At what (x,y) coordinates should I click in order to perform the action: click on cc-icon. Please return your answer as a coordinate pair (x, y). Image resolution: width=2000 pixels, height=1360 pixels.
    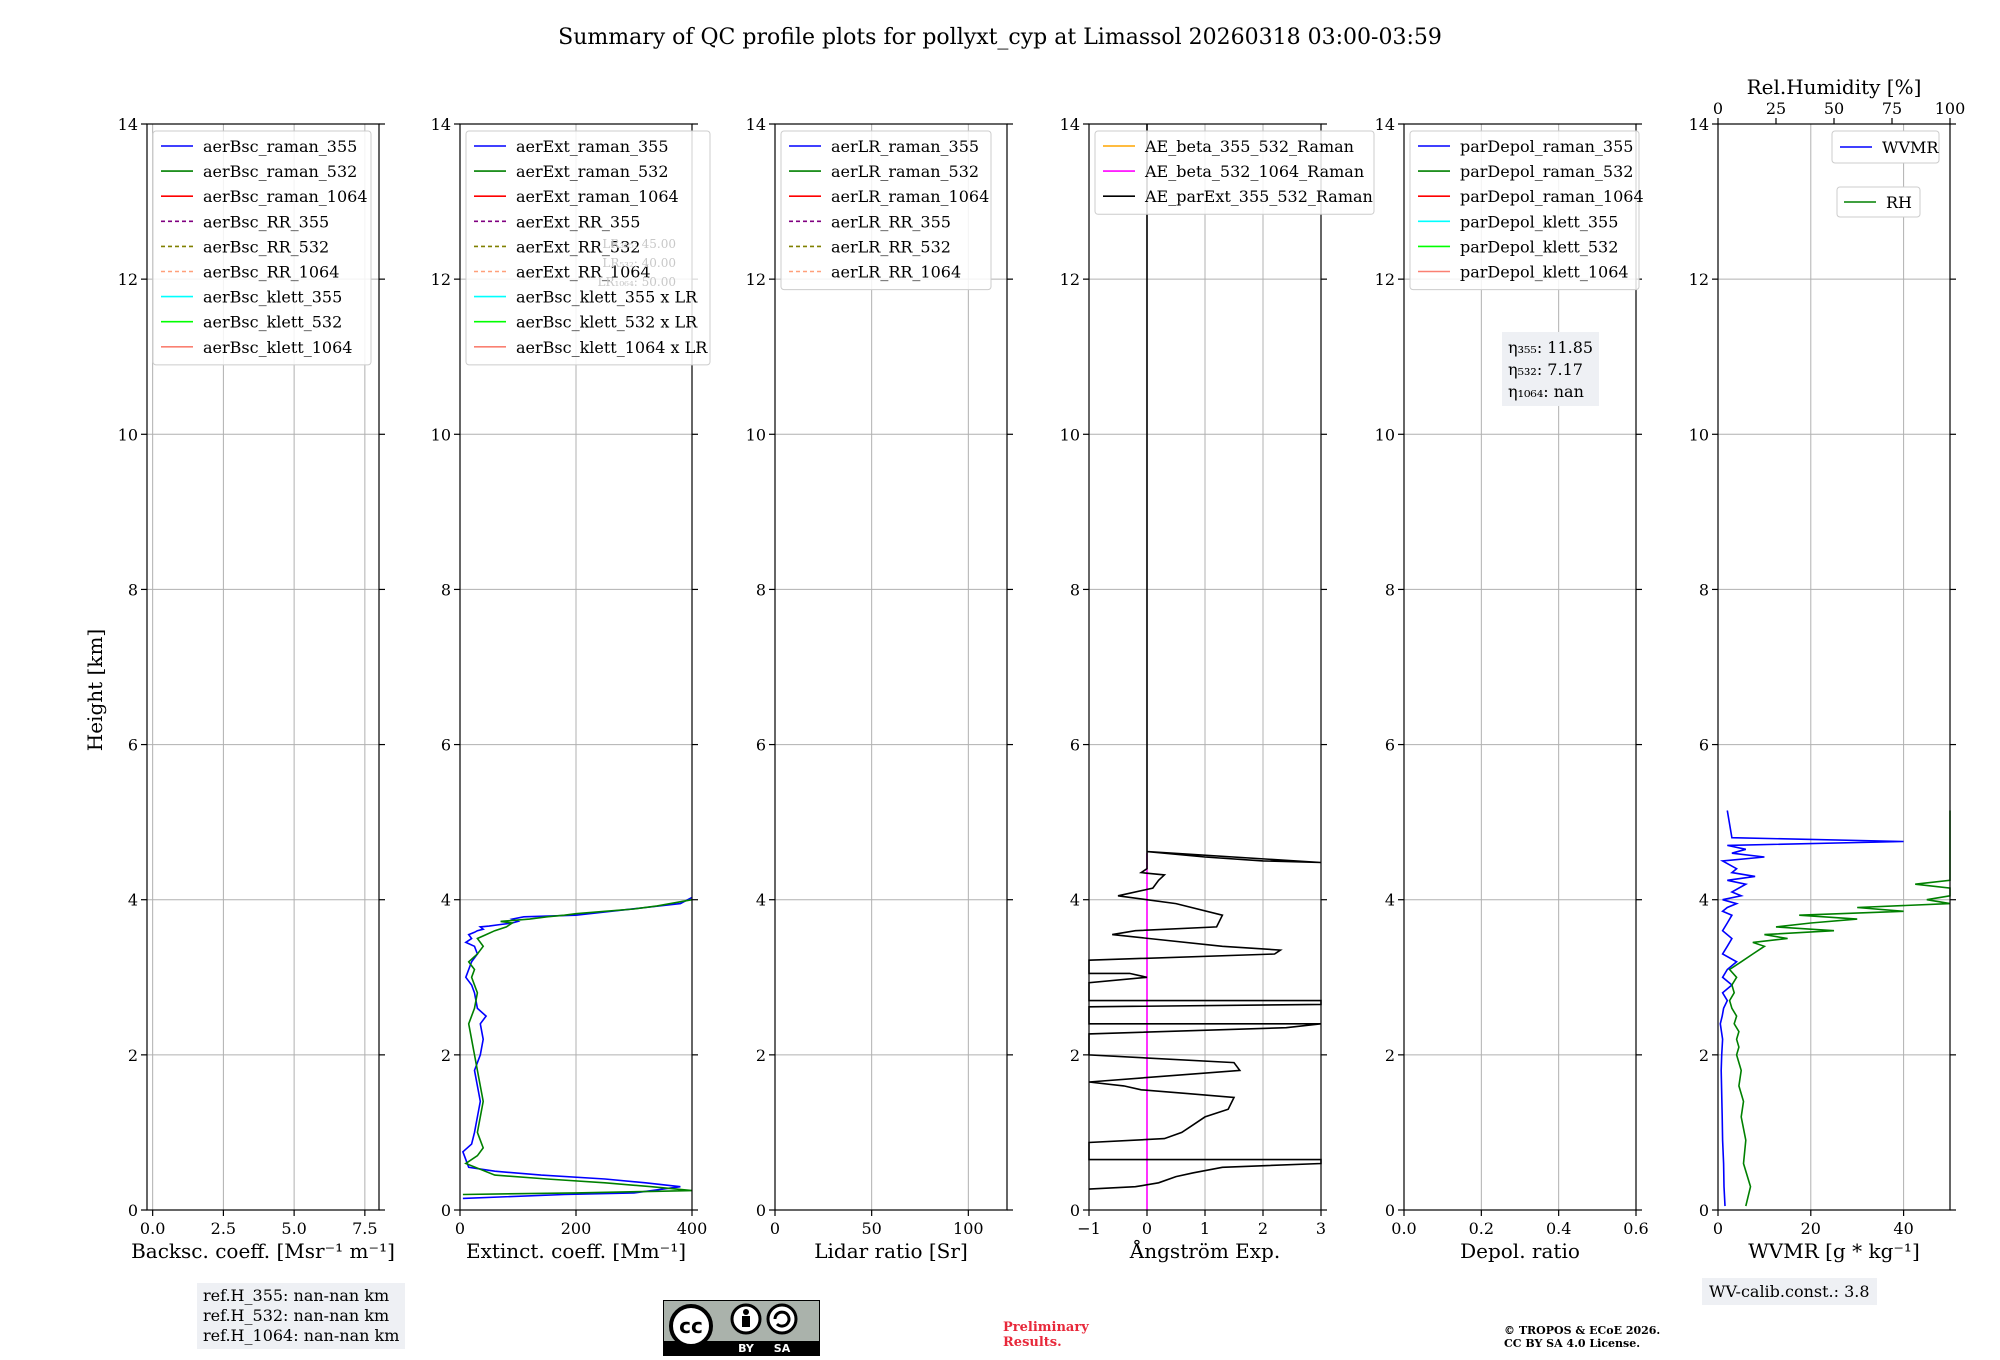
    Looking at the image, I should click on (691, 1326).